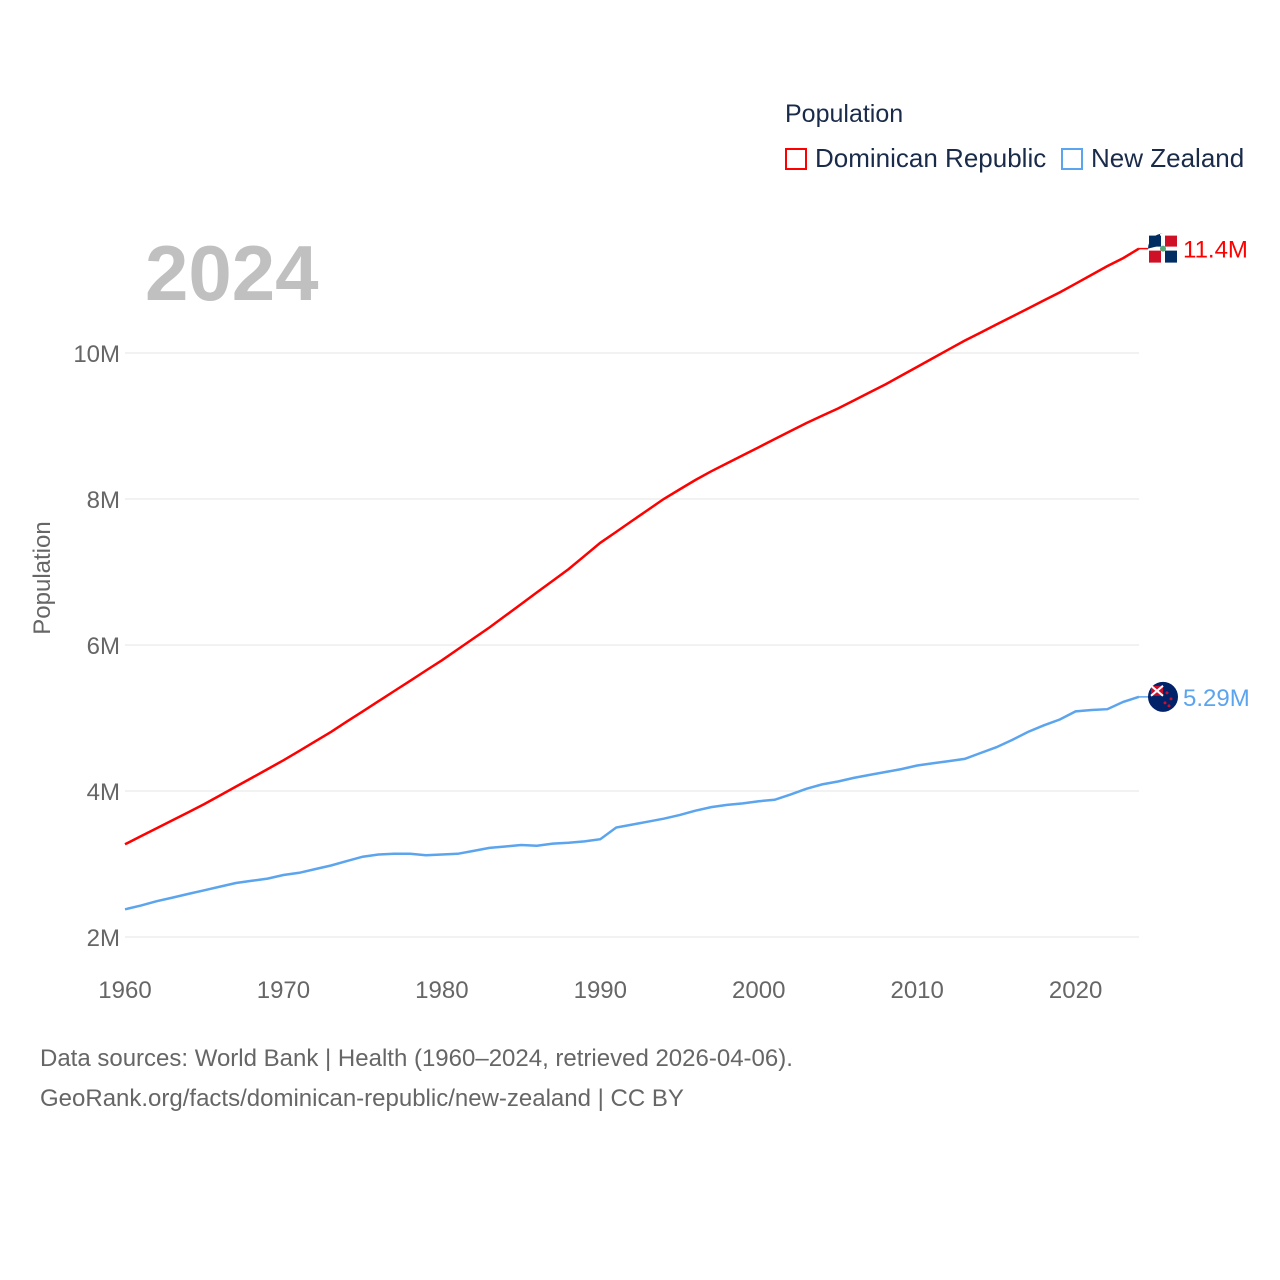 This screenshot has height=1280, width=1280. Describe the element at coordinates (103, 938) in the screenshot. I see `y-tick-label: 2M` at that location.